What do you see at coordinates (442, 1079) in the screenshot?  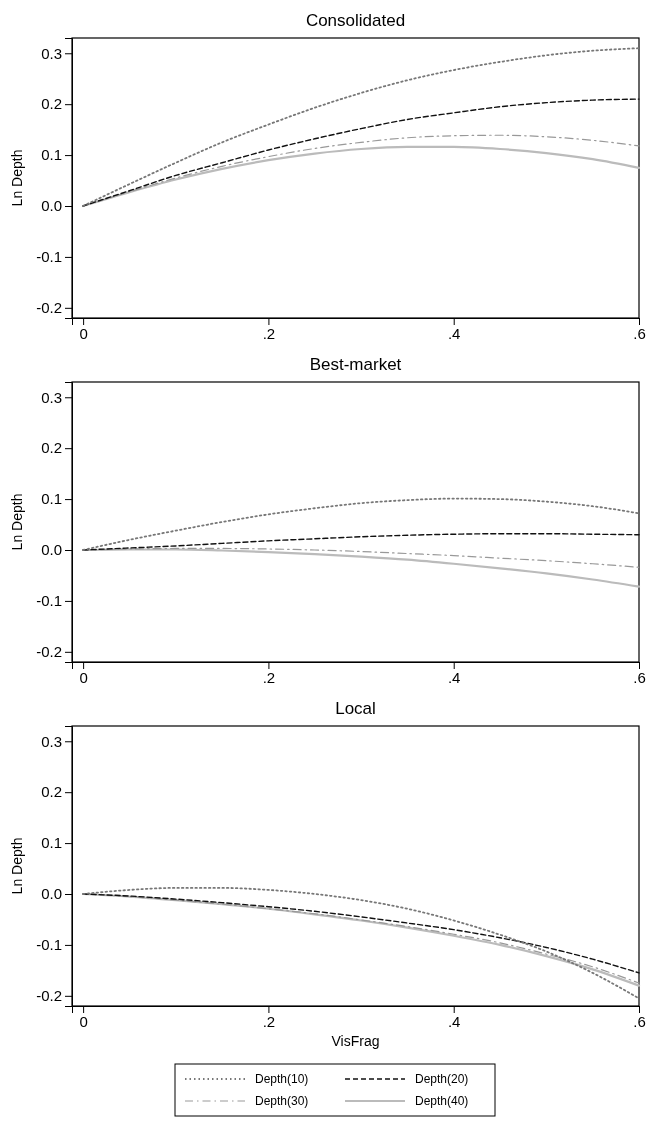 I see `legend-label: Depth(20)` at bounding box center [442, 1079].